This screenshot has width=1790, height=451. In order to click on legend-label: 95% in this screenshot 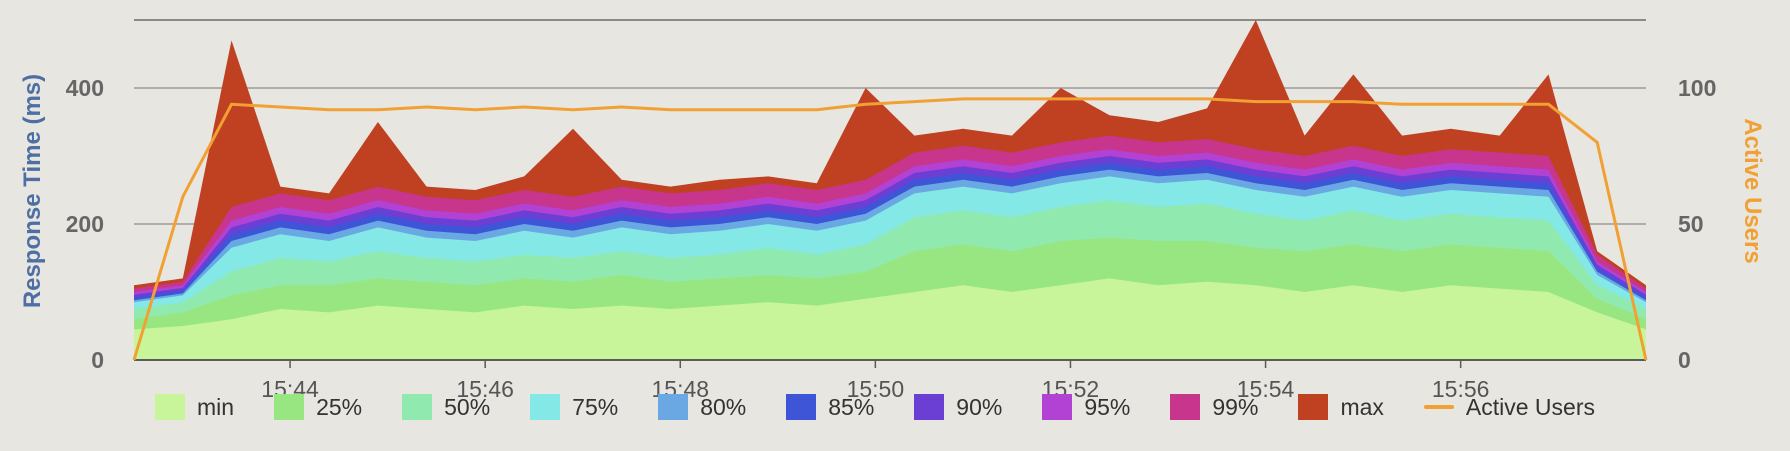, I will do `click(1107, 406)`.